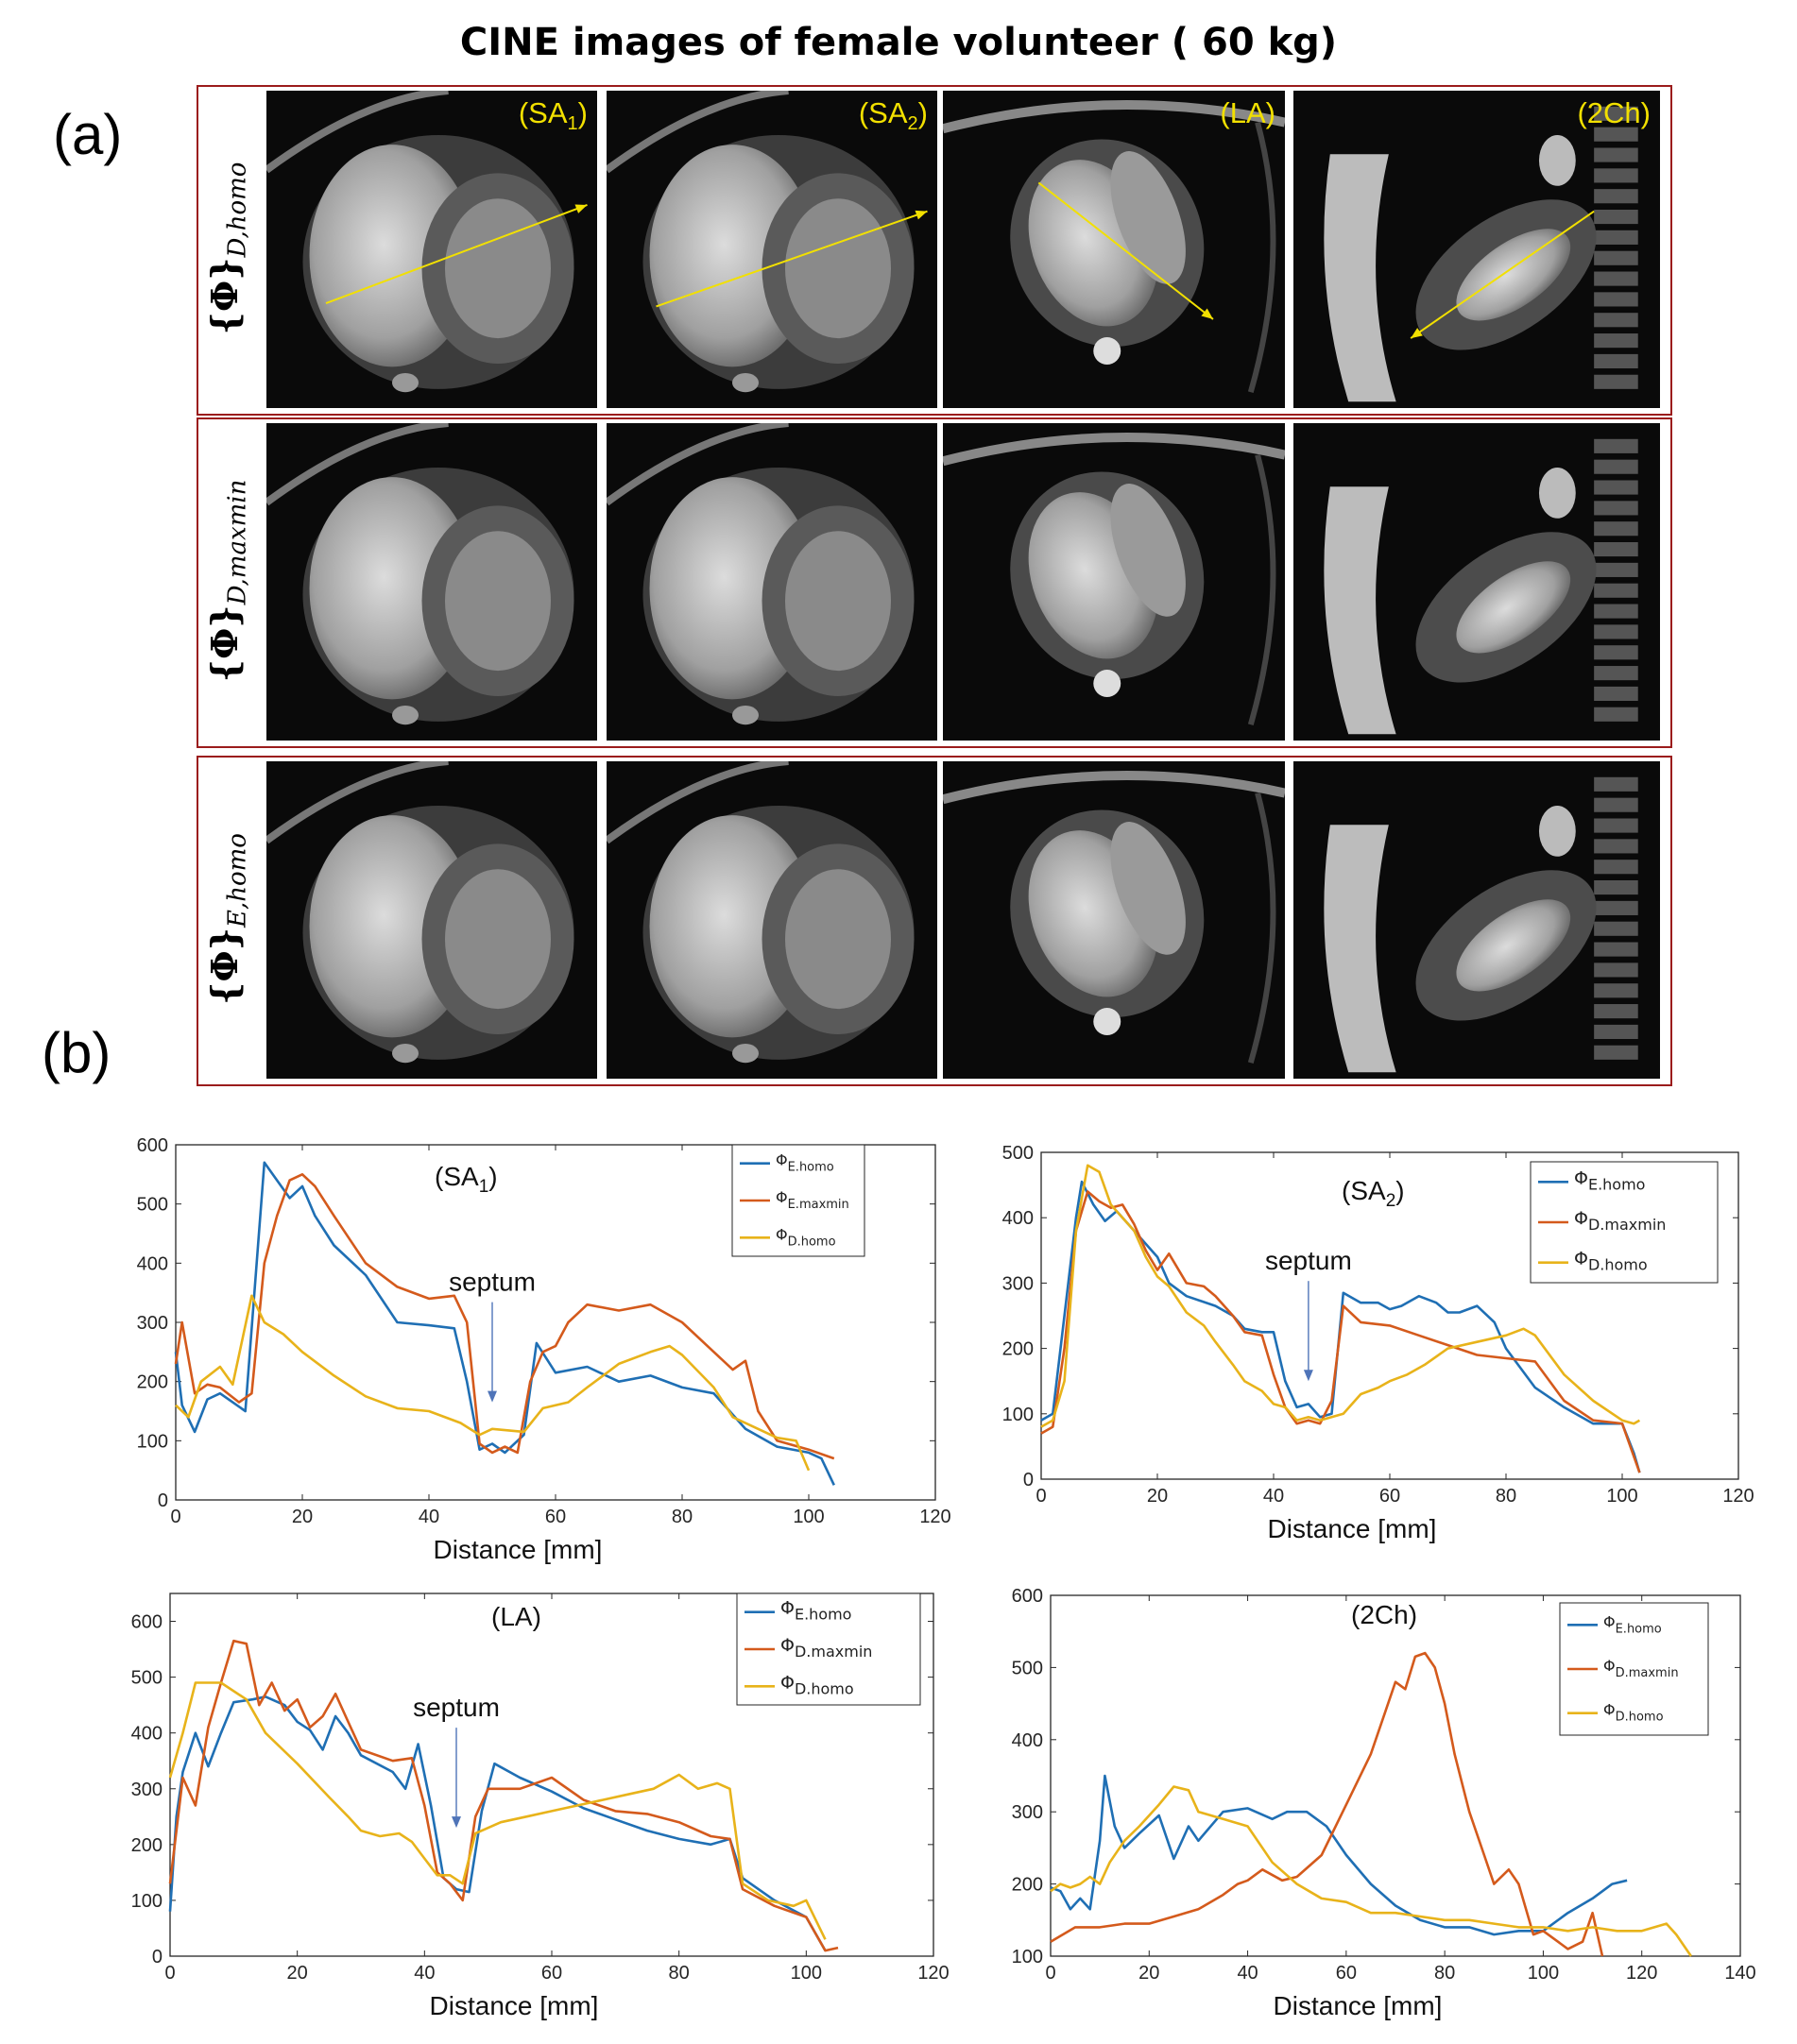 The height and width of the screenshot is (2044, 1797). What do you see at coordinates (237, 210) in the screenshot?
I see `row-label-subscript: D,homo` at bounding box center [237, 210].